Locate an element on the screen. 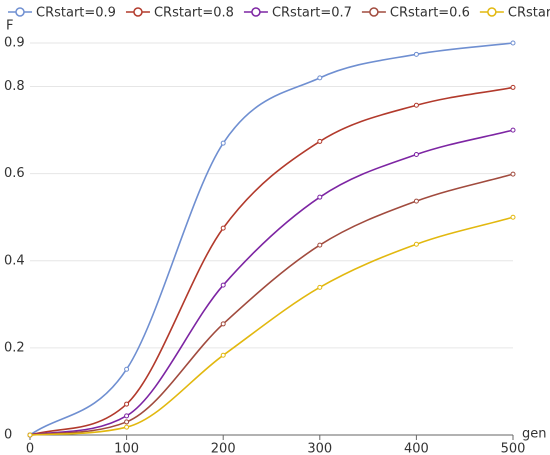 The height and width of the screenshot is (455, 550). x-tick-label: 0 is located at coordinates (30, 448).